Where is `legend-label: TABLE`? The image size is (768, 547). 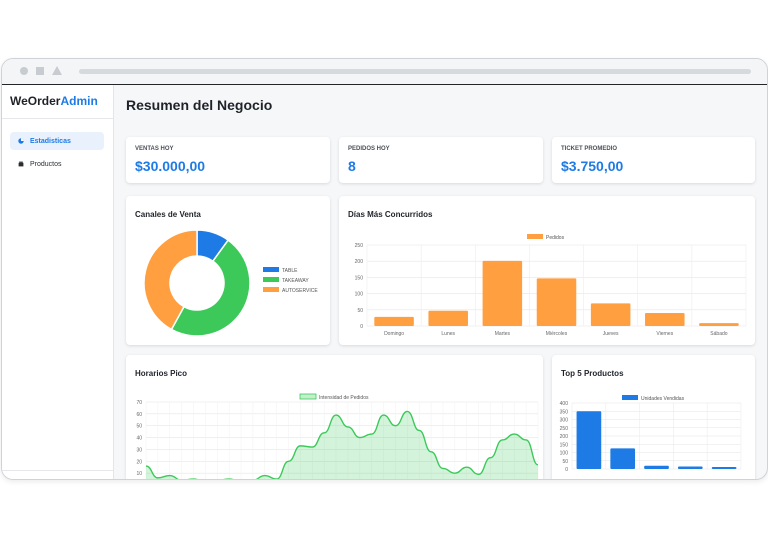 legend-label: TABLE is located at coordinates (290, 271).